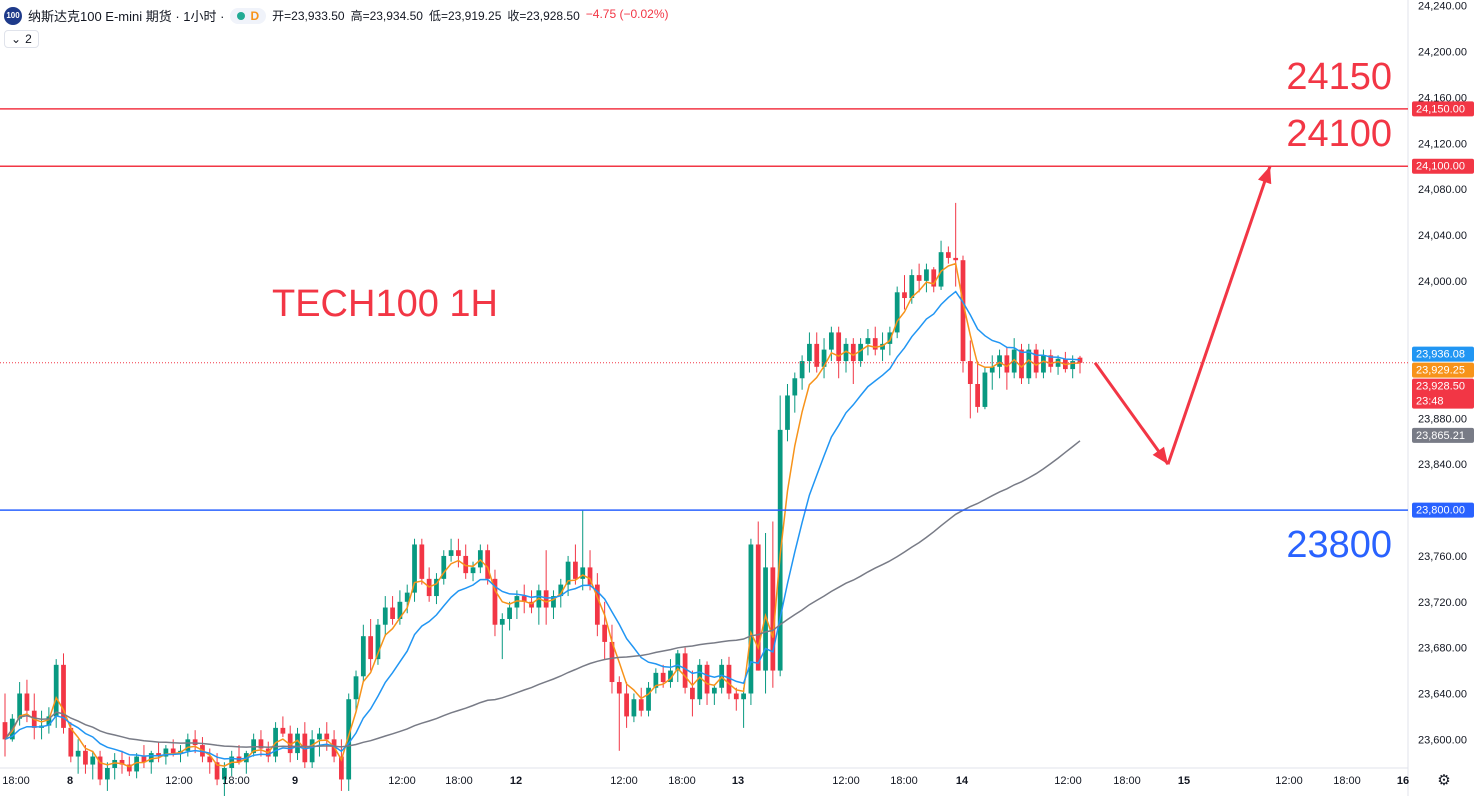 The height and width of the screenshot is (796, 1477). What do you see at coordinates (126, 16) in the screenshot?
I see `symbol-title: 纳斯达克100 E-mini 期货 · 1小时 ·` at bounding box center [126, 16].